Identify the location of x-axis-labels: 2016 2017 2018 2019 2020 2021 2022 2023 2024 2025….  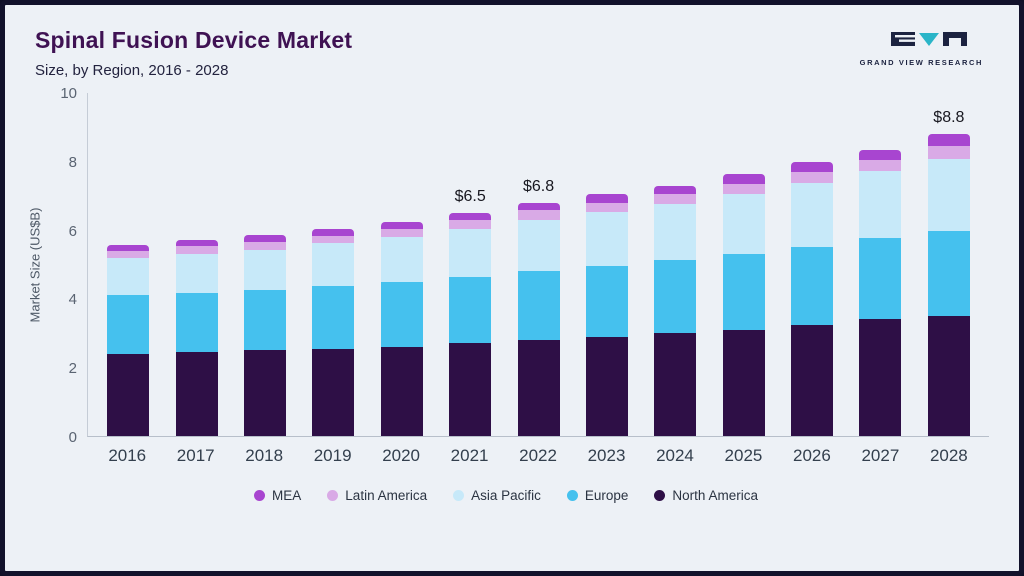
(538, 456).